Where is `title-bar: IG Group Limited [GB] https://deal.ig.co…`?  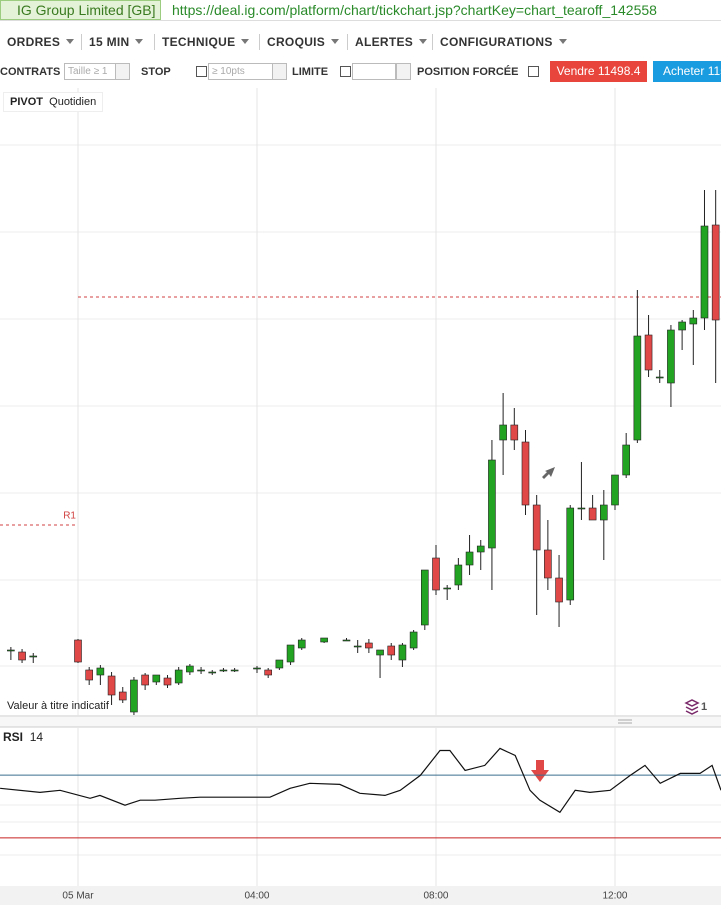
title-bar: IG Group Limited [GB] https://deal.ig.co… is located at coordinates (360, 10).